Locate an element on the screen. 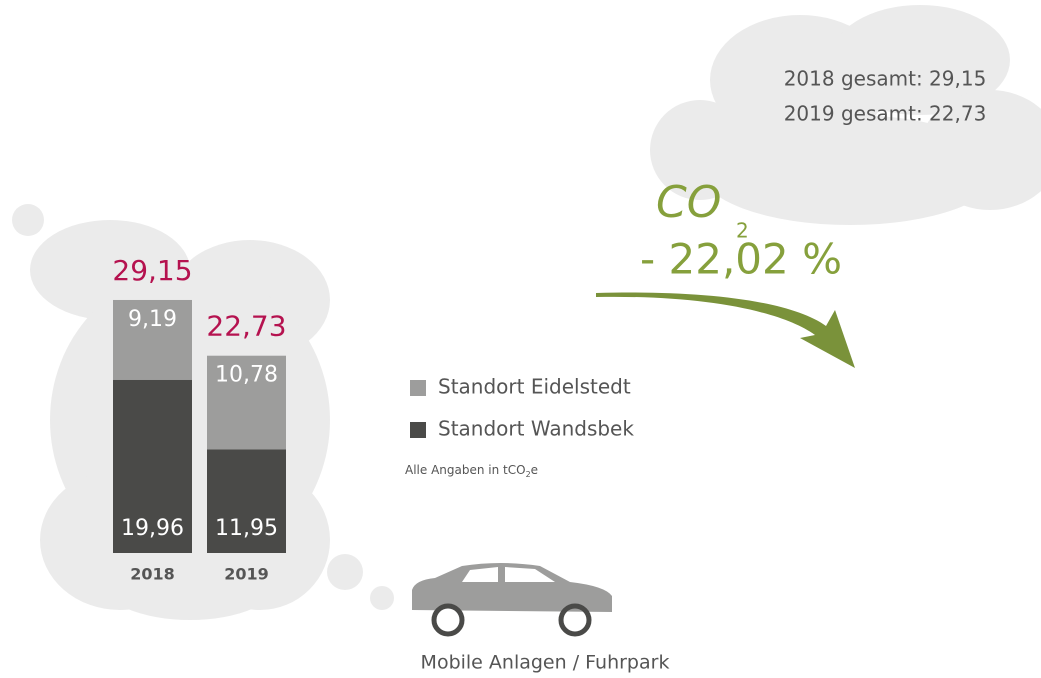 The image size is (1041, 678). caption: Mobile Anlagen / Fuhrpark is located at coordinates (545, 663).